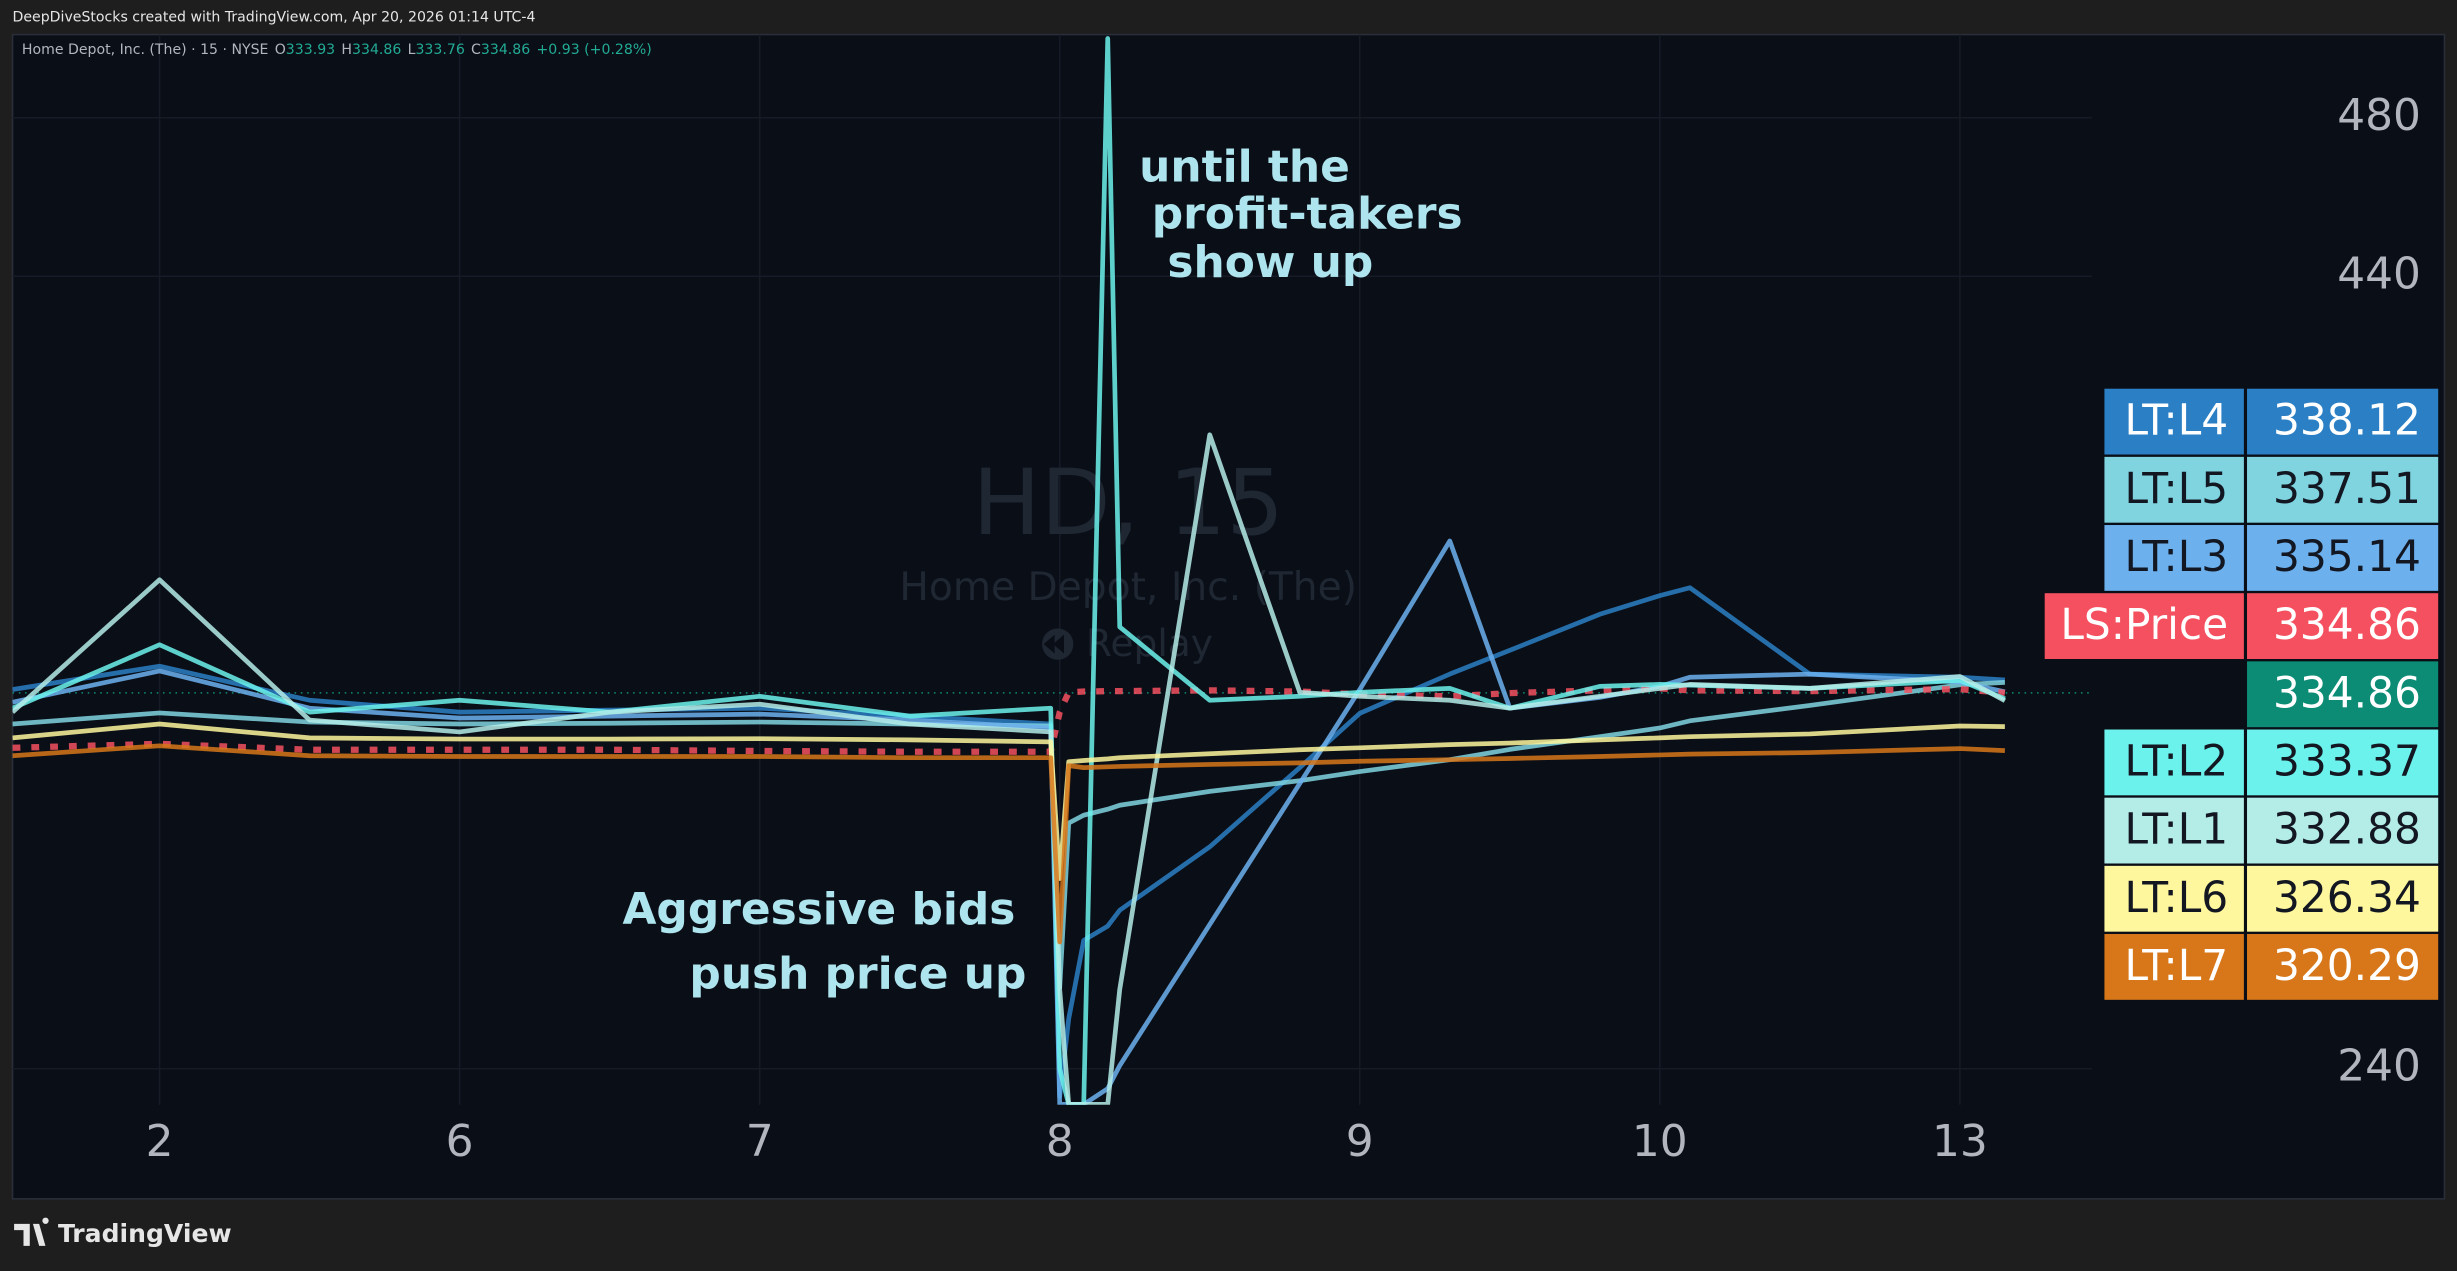 This screenshot has height=1271, width=2457. I want to click on watermark-symbol: HD, 15, so click(1128, 503).